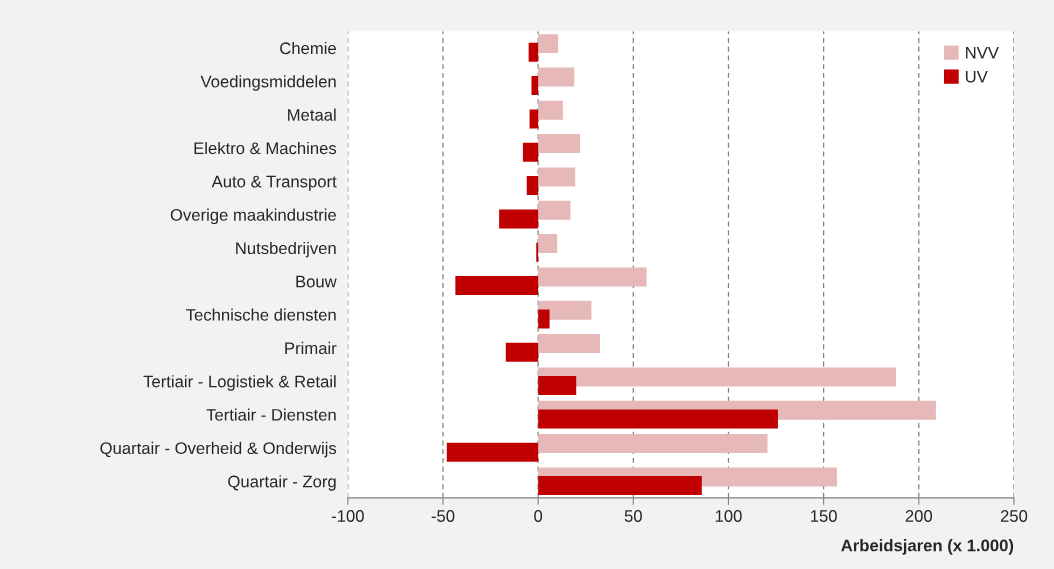 This screenshot has width=1054, height=569. I want to click on y-tick-label: Elektro & Machines, so click(265, 148).